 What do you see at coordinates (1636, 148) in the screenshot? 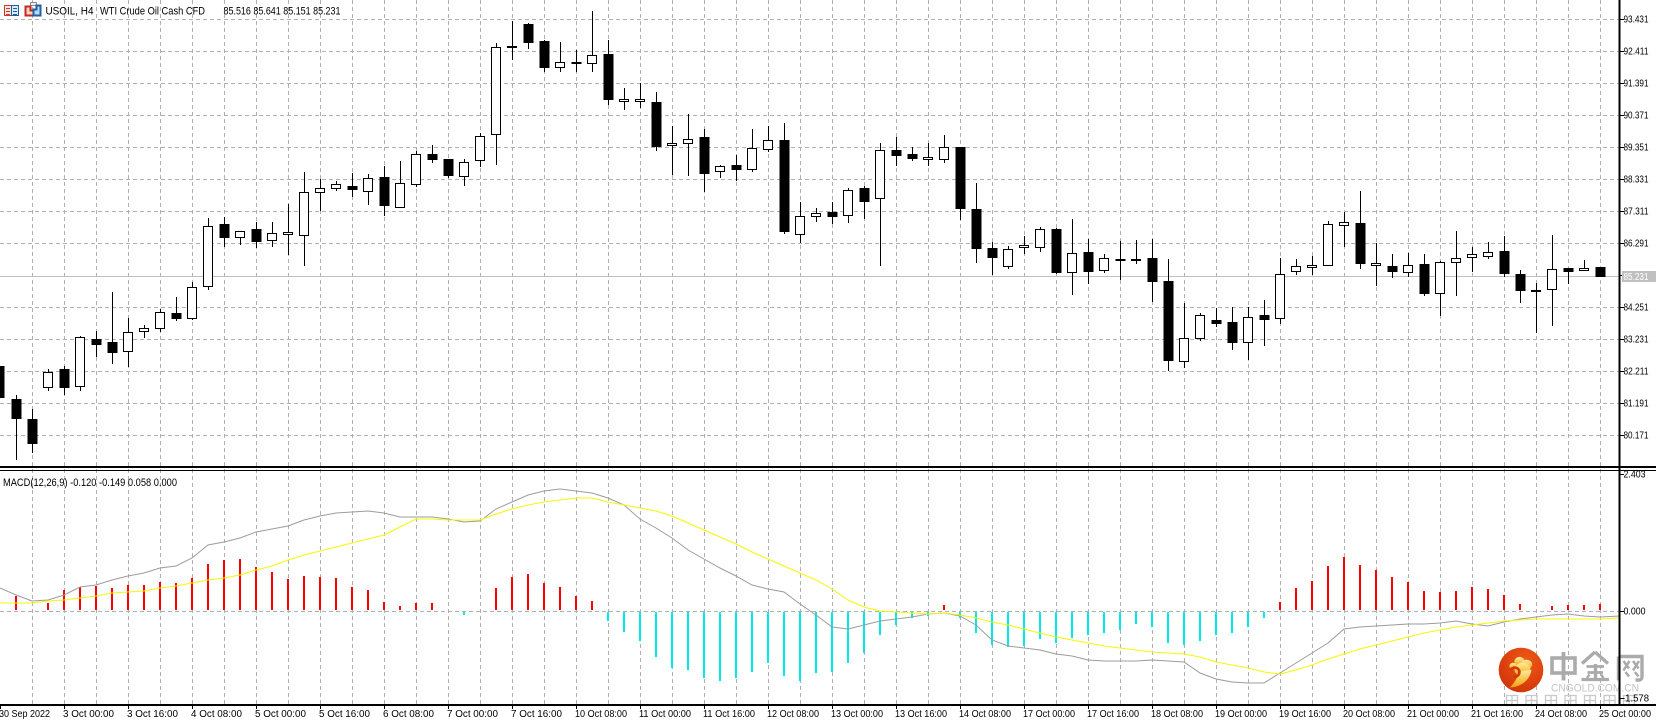
I see `svg-text: 89.351` at bounding box center [1636, 148].